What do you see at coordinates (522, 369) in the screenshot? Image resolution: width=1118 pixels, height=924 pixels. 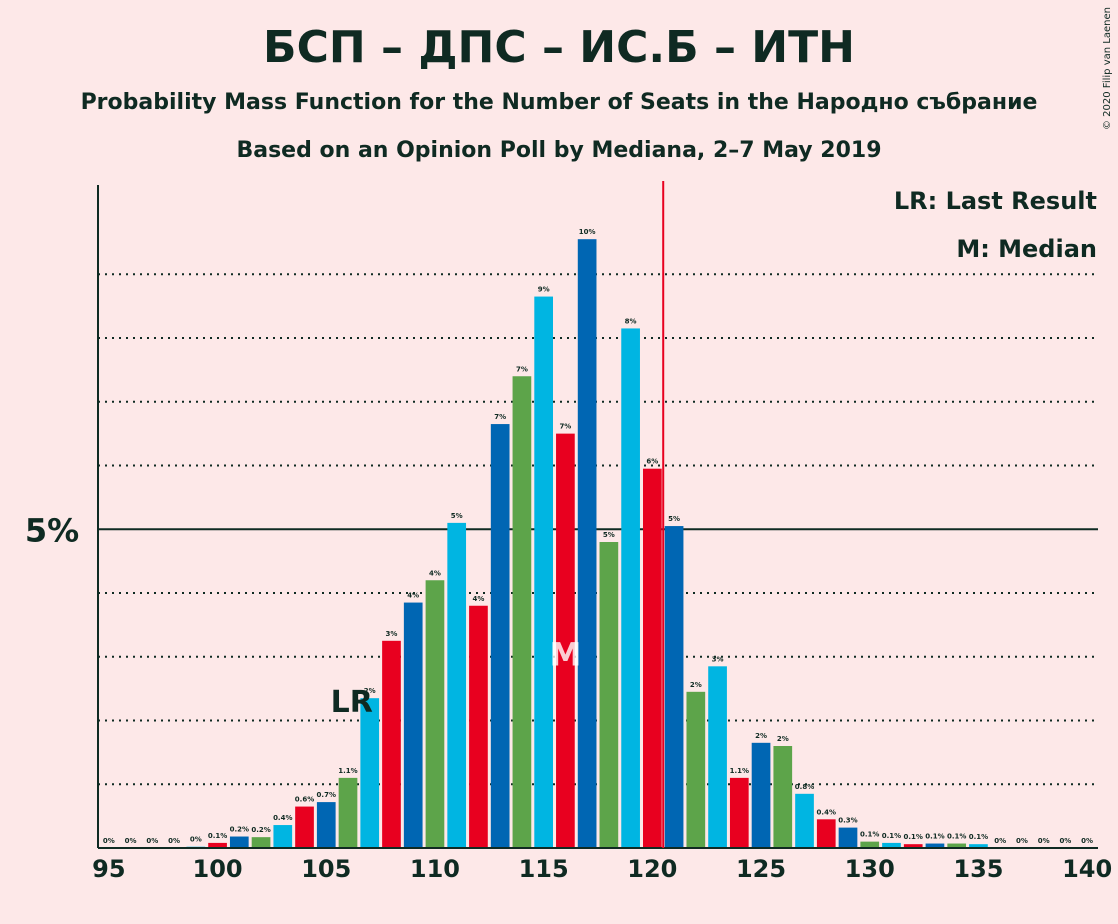 I see `bar-label-114: 7%` at bounding box center [522, 369].